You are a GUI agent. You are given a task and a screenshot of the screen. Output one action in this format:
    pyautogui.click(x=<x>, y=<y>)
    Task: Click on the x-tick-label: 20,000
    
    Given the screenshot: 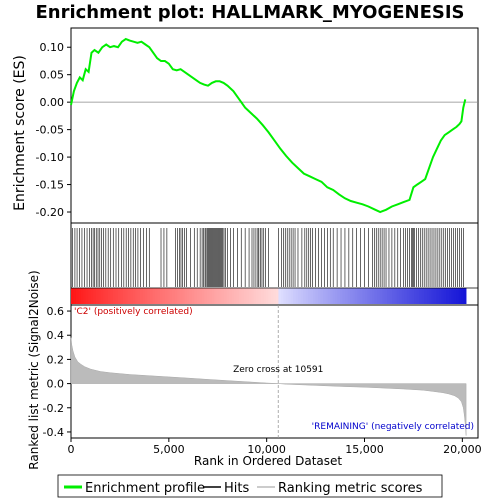 What is the action you would take?
    pyautogui.click(x=462, y=449)
    